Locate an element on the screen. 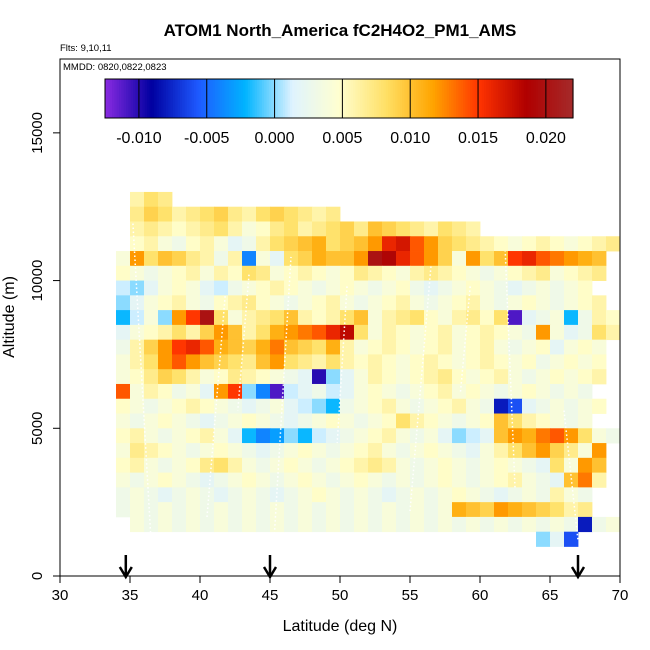 The image size is (650, 650). latitude-arrows is located at coordinates (352, 567).